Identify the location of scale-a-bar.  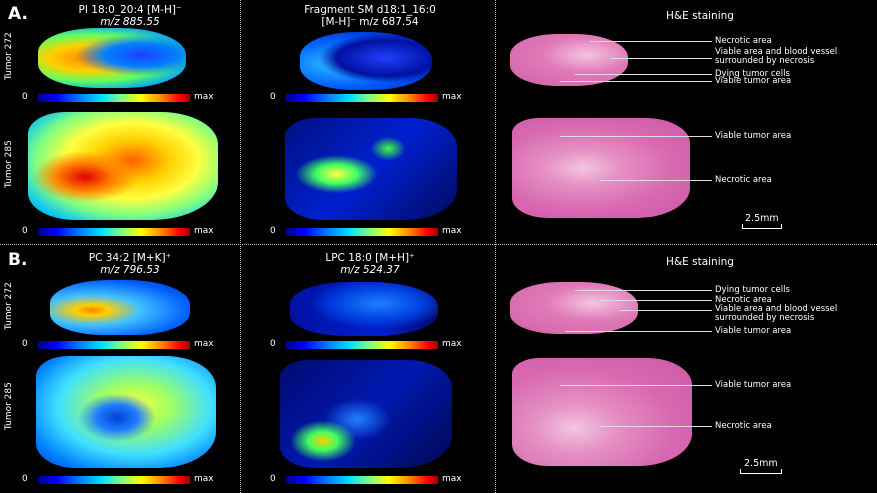
(762, 228).